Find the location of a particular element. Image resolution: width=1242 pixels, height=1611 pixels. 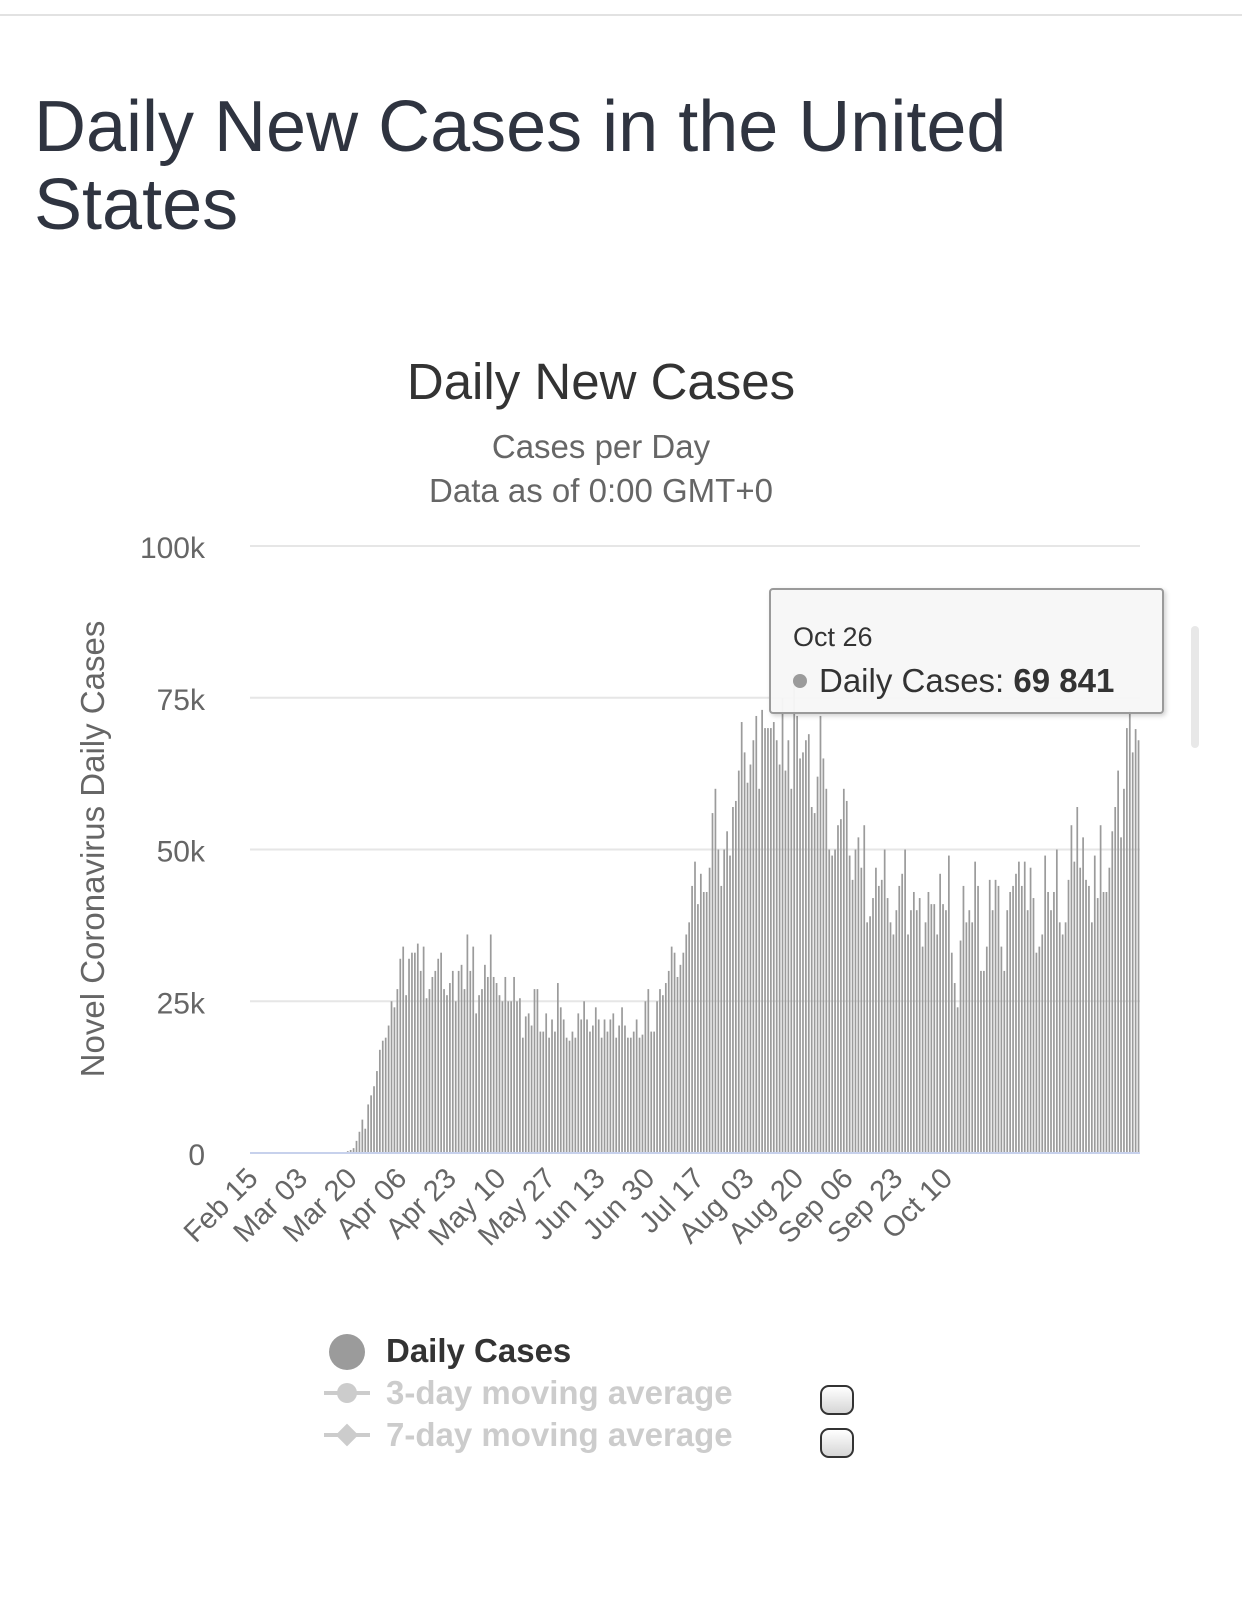

toggle-7-day-average is located at coordinates (837, 1443).